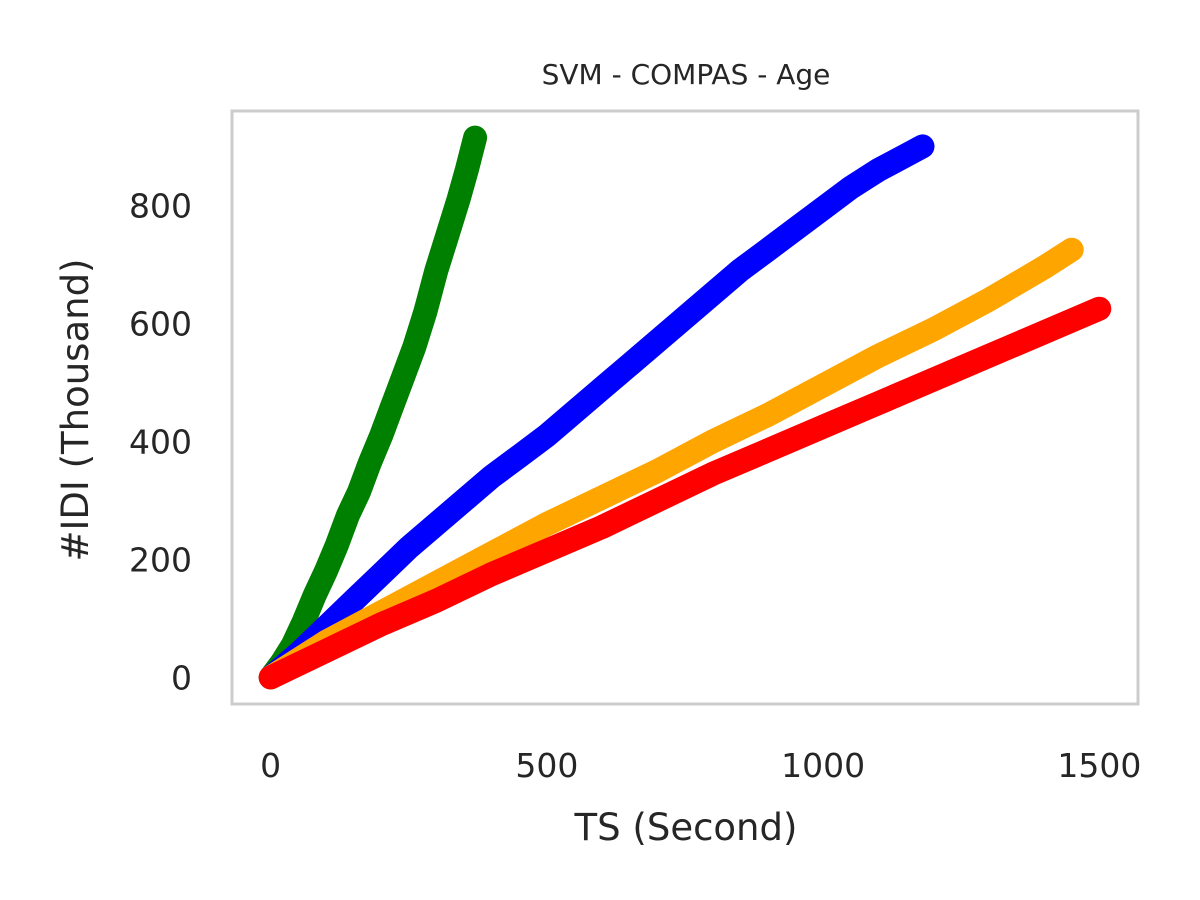 The height and width of the screenshot is (900, 1200). I want to click on y-tick-label: 600, so click(160, 323).